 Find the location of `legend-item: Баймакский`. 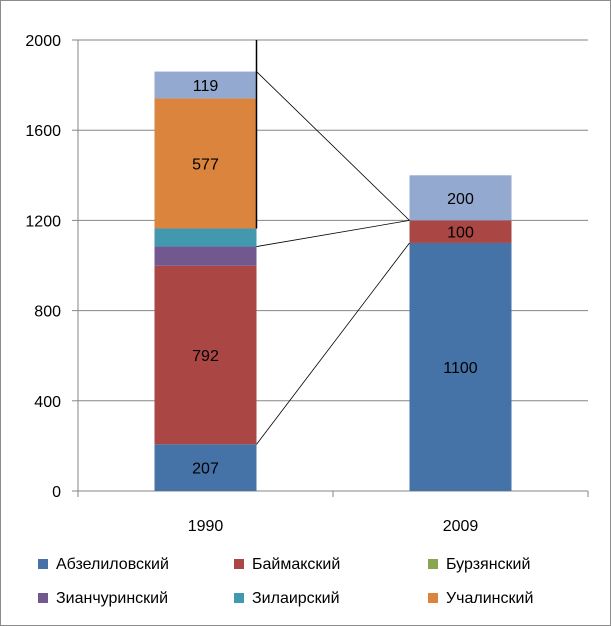

legend-item: Баймакский is located at coordinates (287, 565).